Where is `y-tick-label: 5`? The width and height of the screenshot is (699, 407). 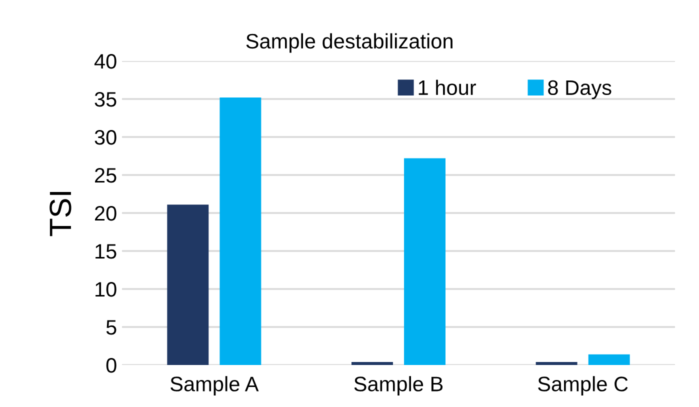
y-tick-label: 5 is located at coordinates (111, 327).